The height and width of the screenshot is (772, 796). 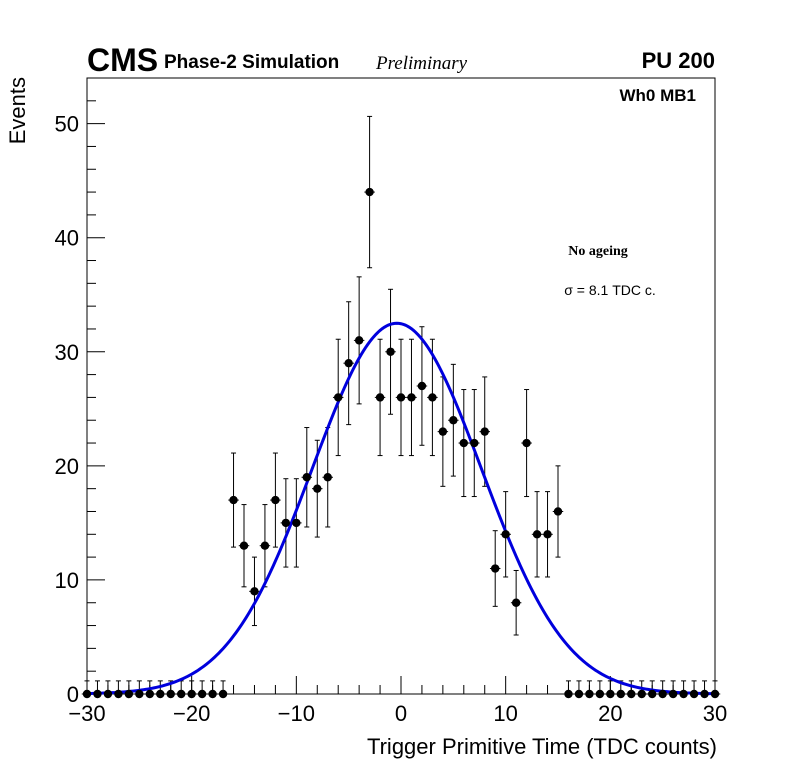 I want to click on x-tick-label: −30, so click(x=86, y=713).